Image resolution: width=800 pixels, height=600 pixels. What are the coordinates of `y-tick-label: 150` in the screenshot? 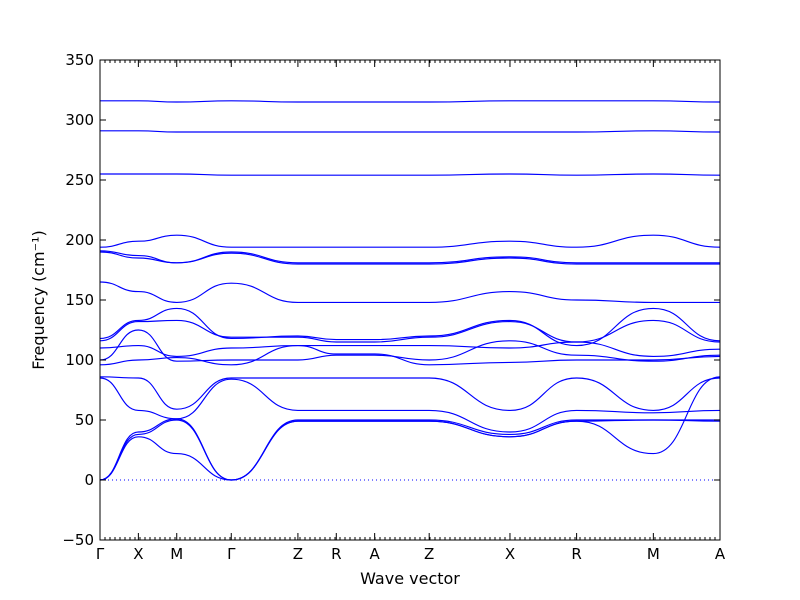 It's located at (79, 300).